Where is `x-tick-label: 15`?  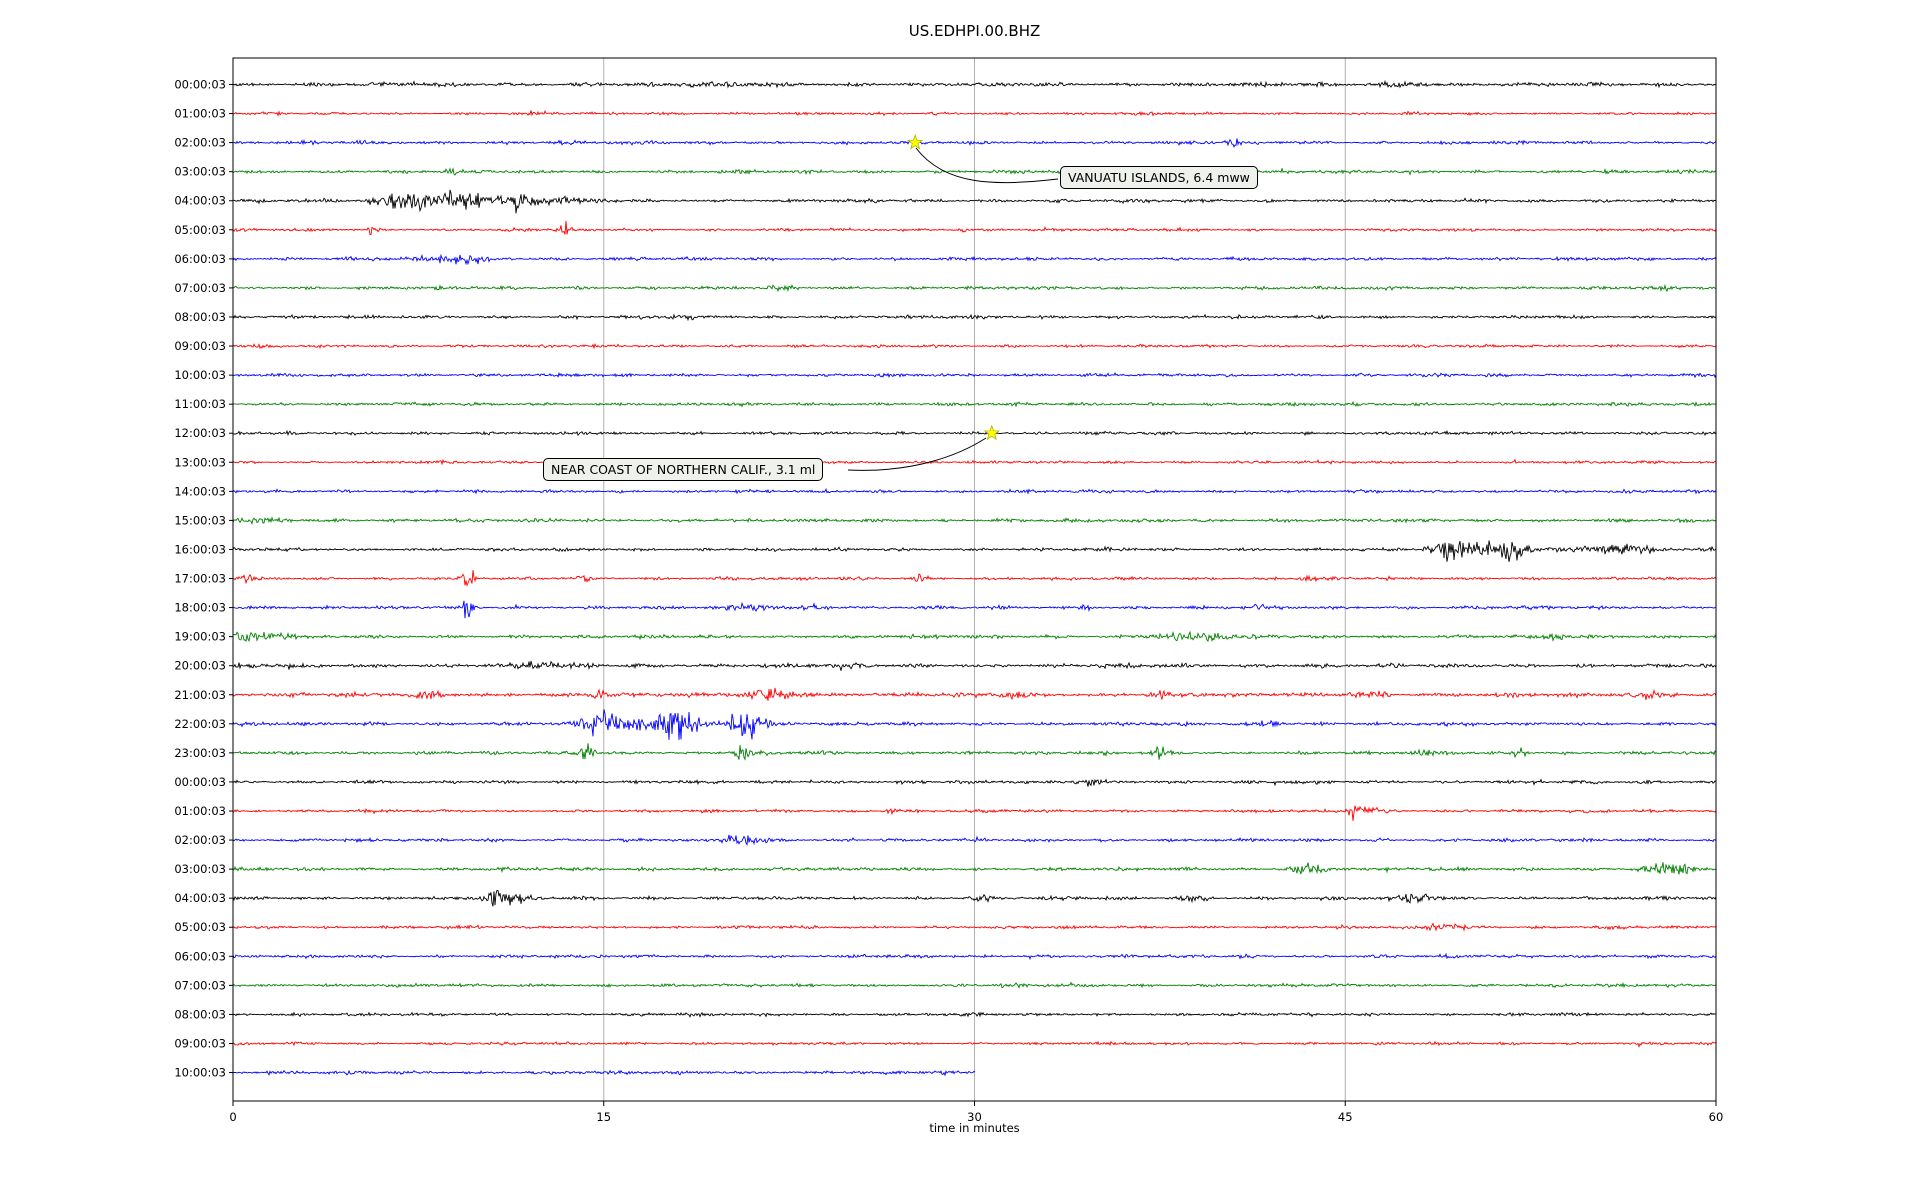
x-tick-label: 15 is located at coordinates (603, 1117).